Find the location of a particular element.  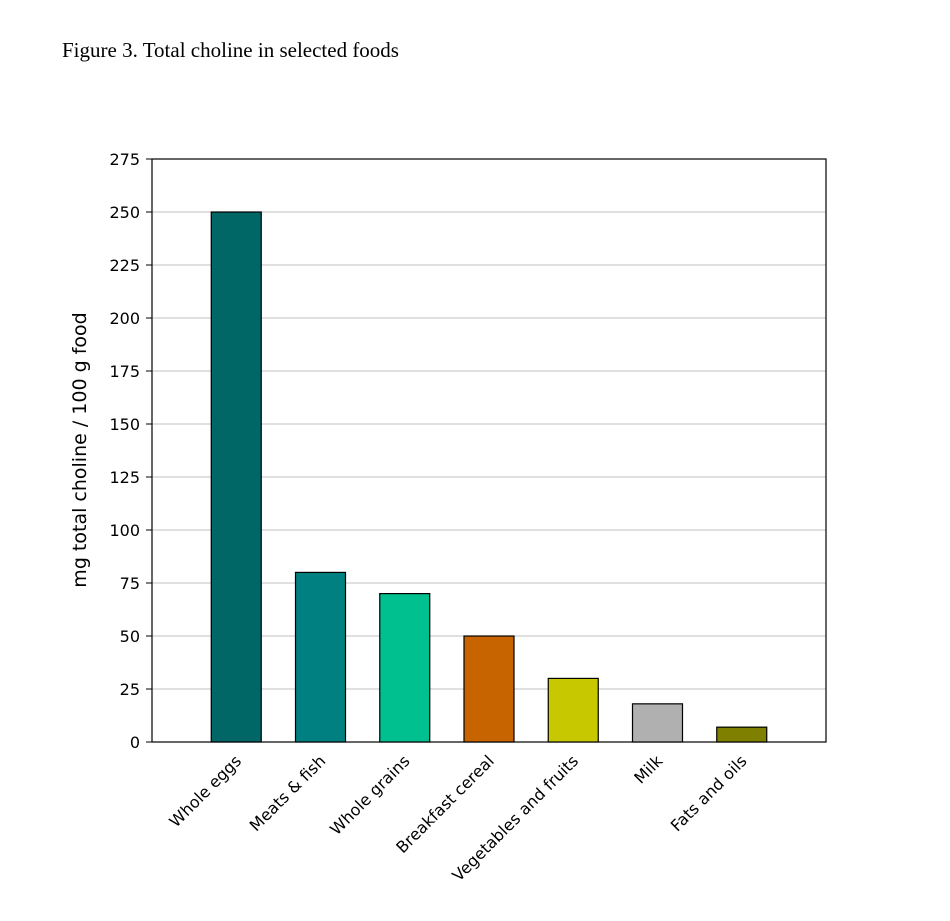

y-tick-label: 250 is located at coordinates (124, 212).